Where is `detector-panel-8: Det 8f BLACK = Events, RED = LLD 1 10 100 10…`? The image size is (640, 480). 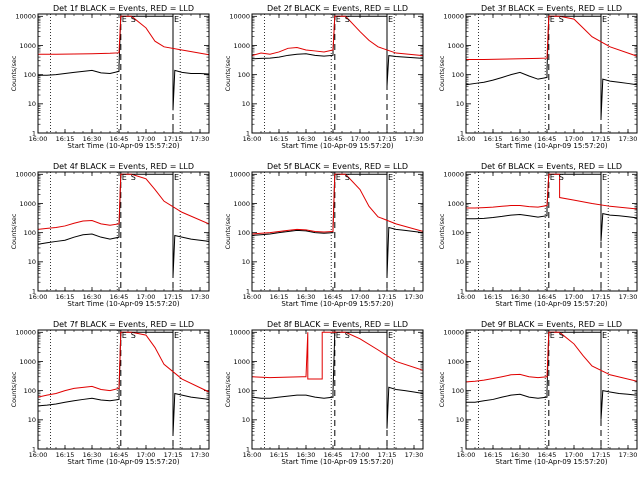
detector-panel-8: Det 8f BLACK = Events, RED = LLD 1 10 100 10… is located at coordinates (324, 393).